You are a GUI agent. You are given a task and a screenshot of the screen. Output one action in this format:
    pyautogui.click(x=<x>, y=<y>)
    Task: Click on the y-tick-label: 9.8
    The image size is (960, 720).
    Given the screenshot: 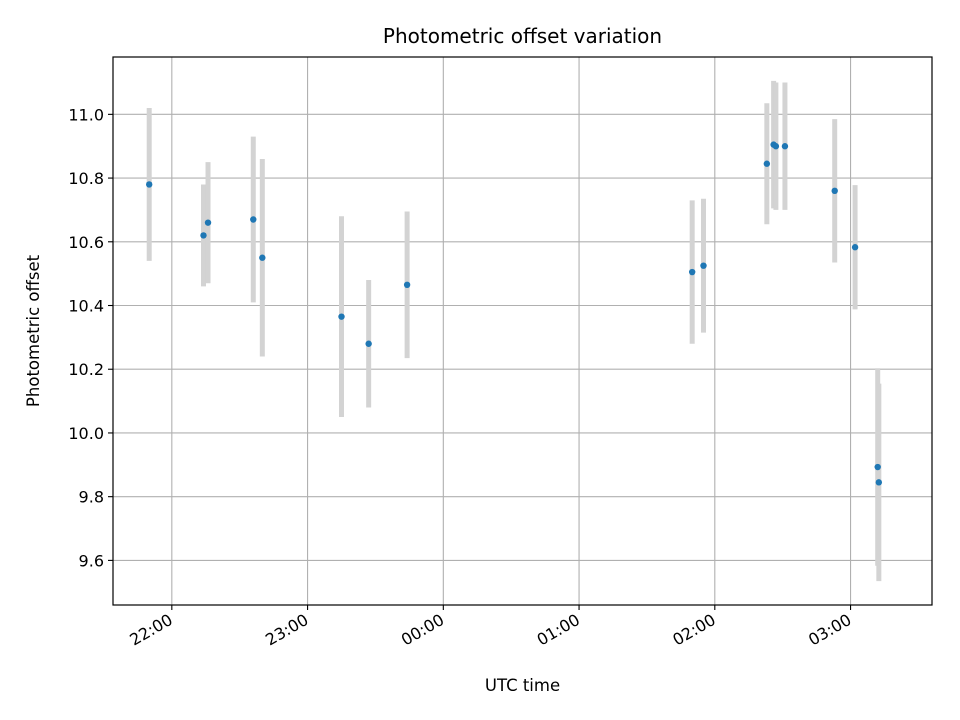 What is the action you would take?
    pyautogui.click(x=91, y=497)
    